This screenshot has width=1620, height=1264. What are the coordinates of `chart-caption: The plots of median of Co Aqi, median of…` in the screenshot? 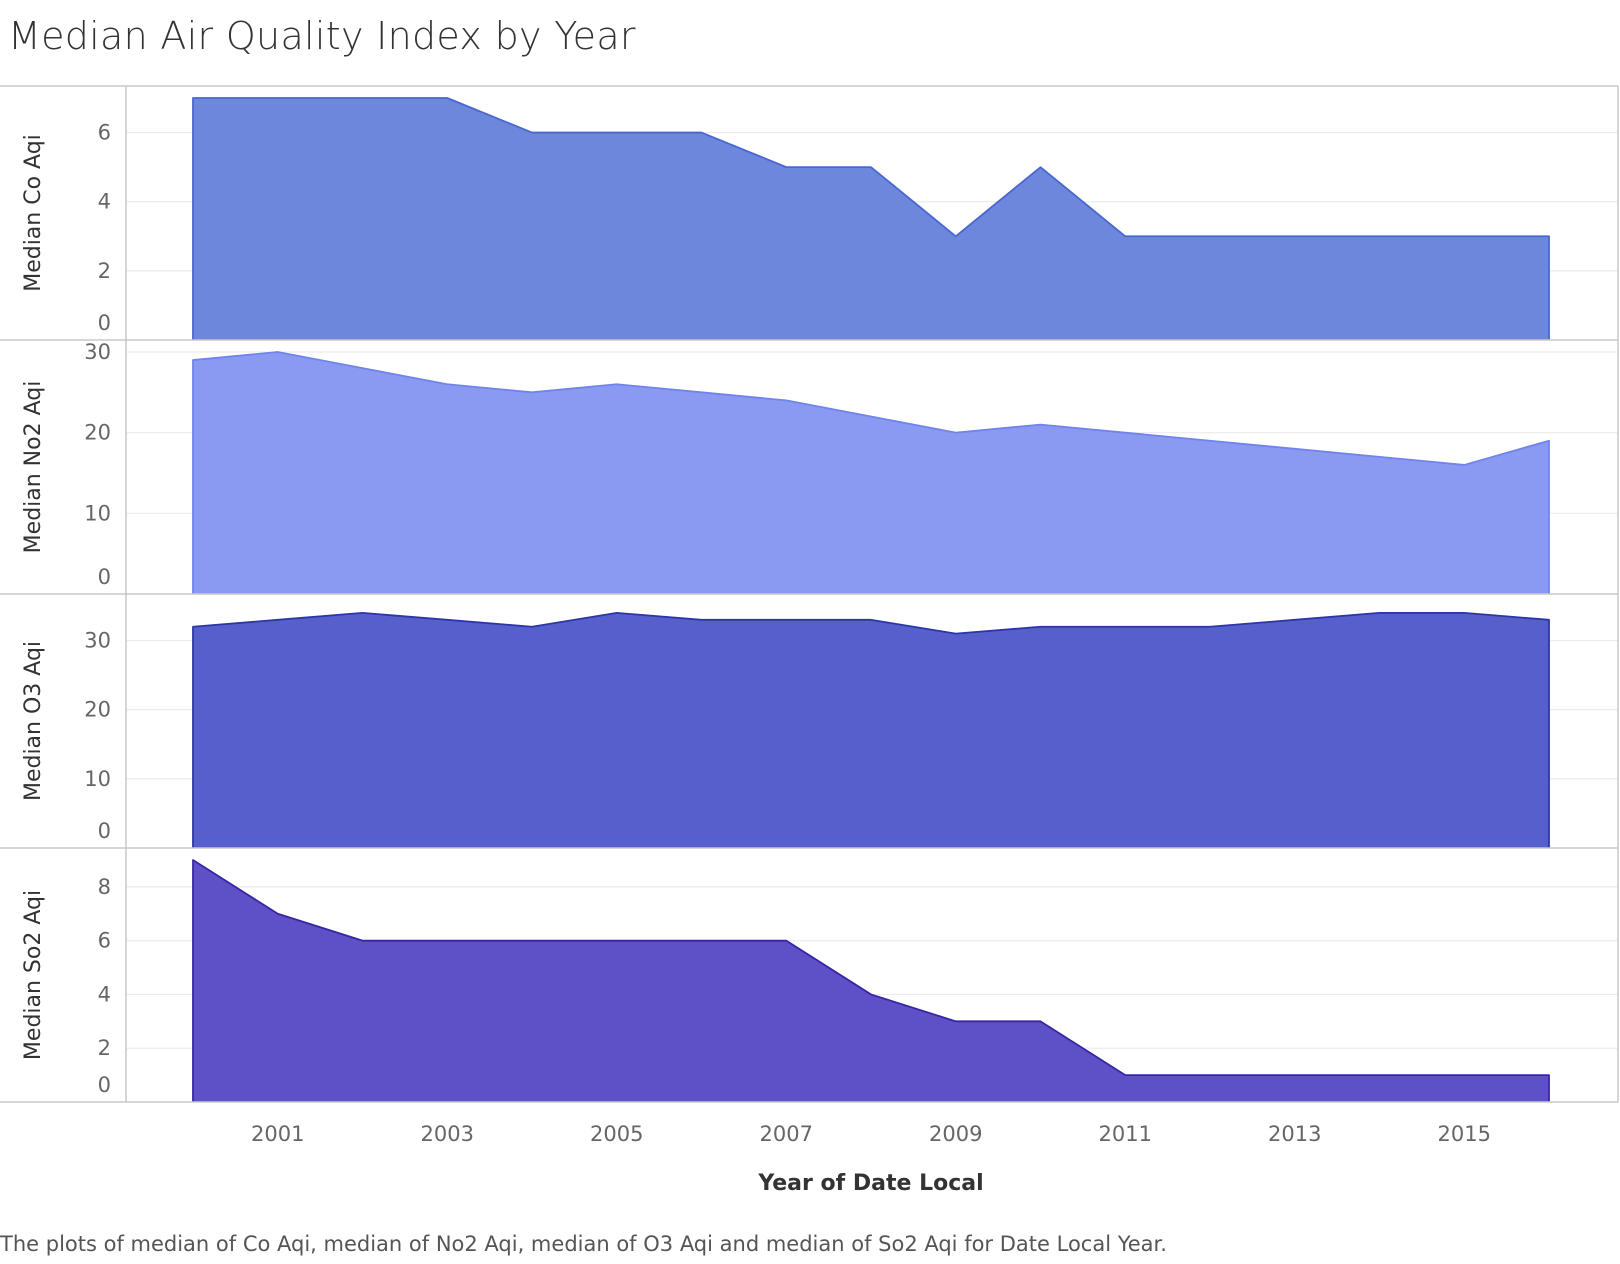 It's located at (583, 1244).